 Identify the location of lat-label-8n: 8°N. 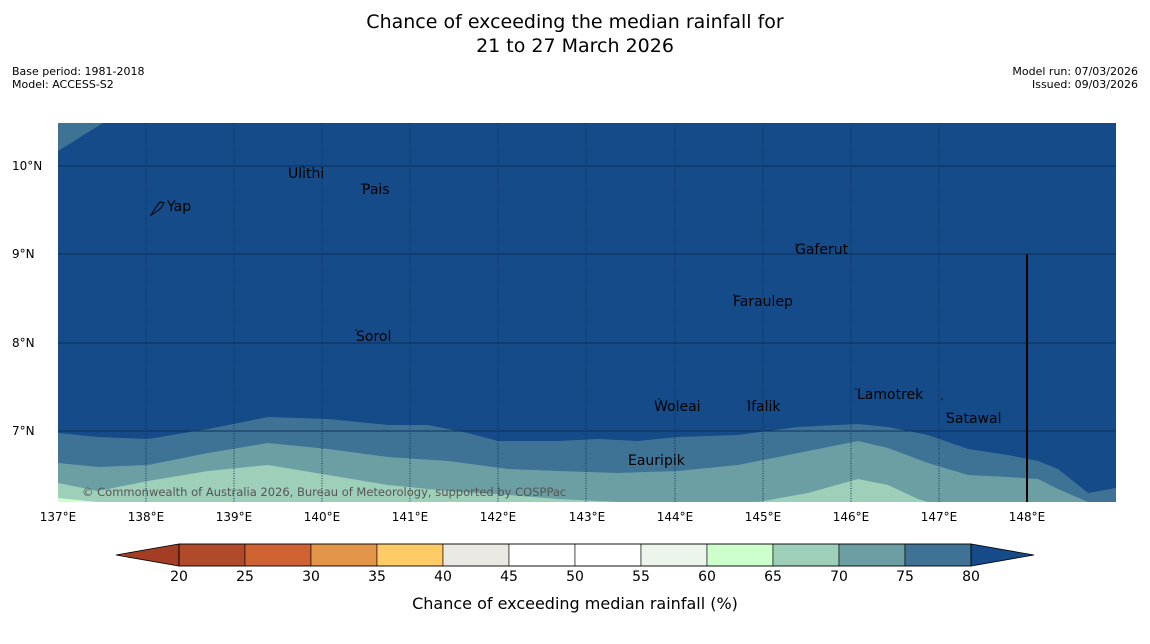
(23, 343).